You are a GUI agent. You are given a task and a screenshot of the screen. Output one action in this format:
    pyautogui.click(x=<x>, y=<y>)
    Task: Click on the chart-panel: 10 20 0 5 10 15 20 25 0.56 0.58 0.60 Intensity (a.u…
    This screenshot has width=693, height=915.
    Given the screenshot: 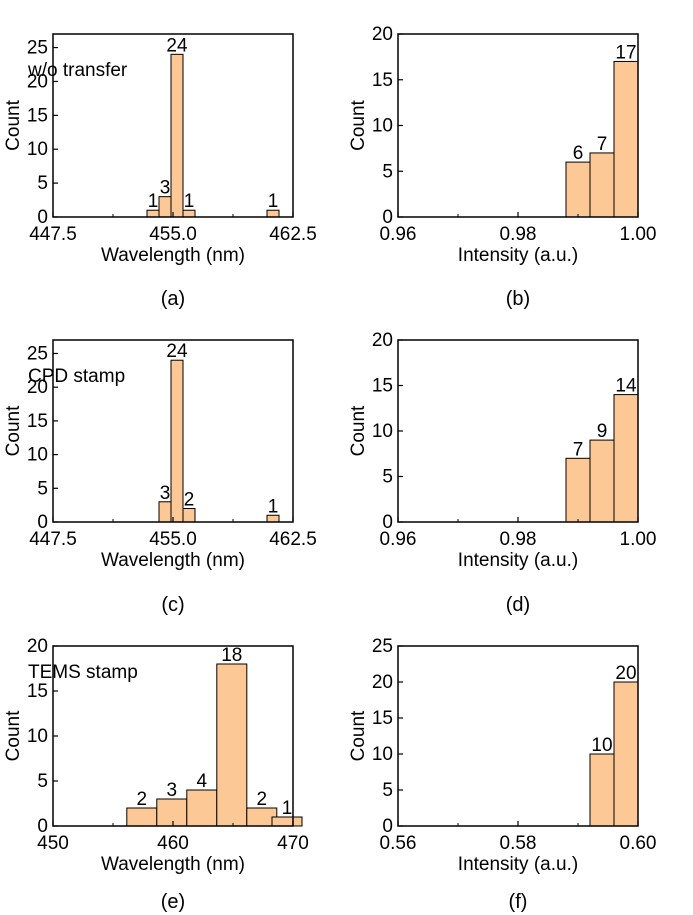 What is the action you would take?
    pyautogui.click(x=502, y=774)
    